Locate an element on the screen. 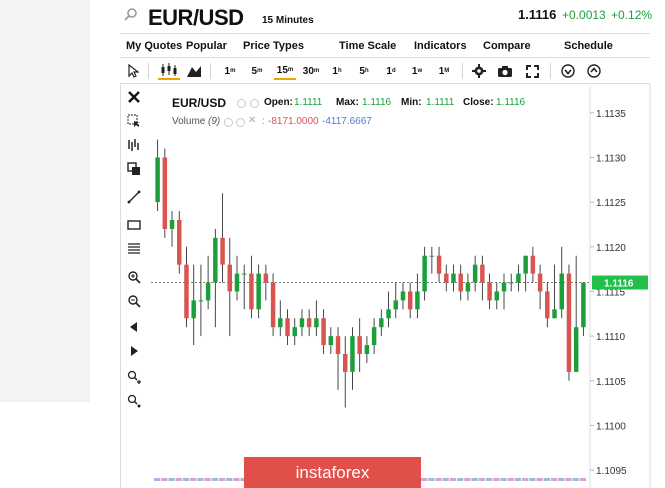 Image resolution: width=665 pixels, height=488 pixels. settings-gear-icon is located at coordinates (479, 71).